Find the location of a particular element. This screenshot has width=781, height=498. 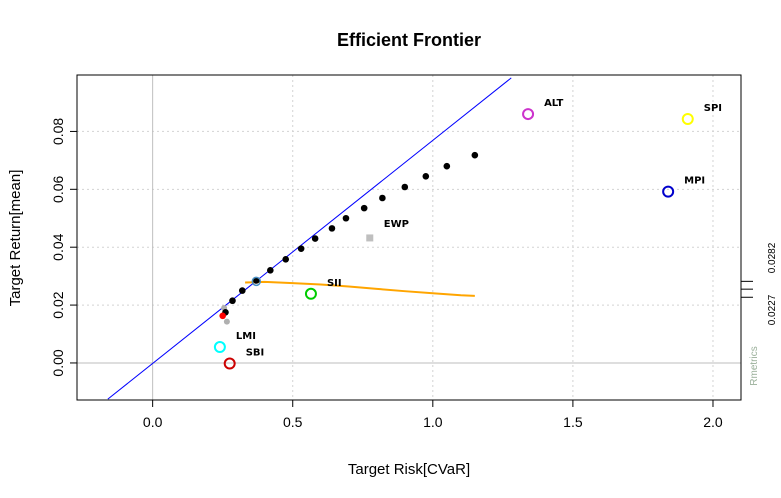

asset-label-spi: SPI is located at coordinates (713, 108).